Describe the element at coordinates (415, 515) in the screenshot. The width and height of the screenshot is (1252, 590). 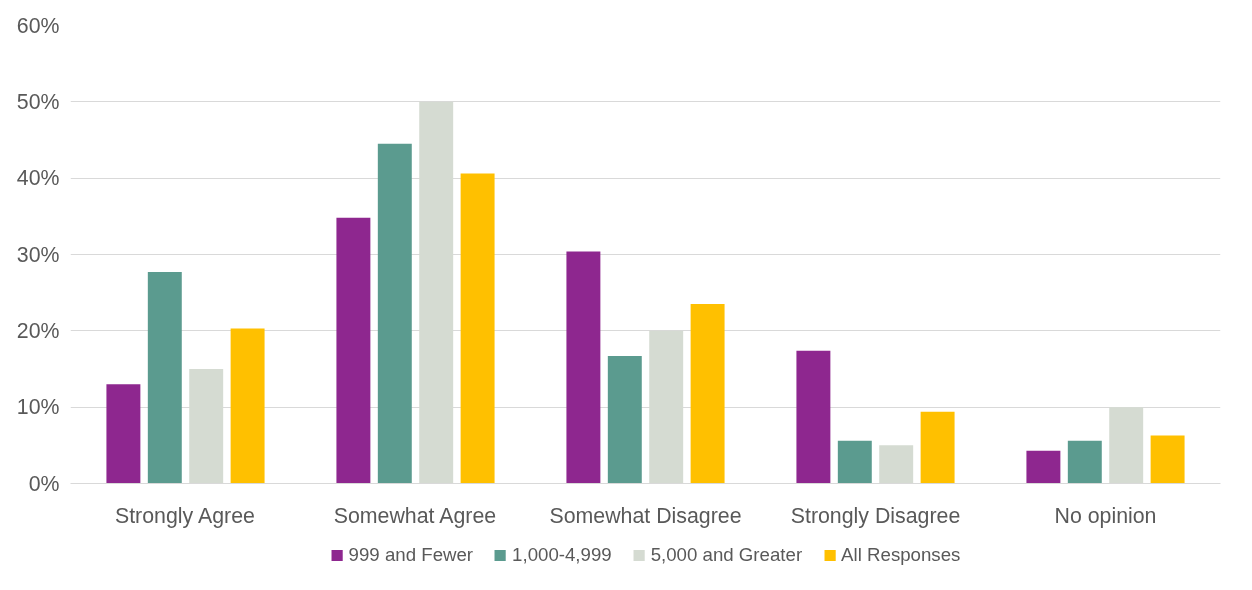
I see `x-tick-label: Somewhat Agree` at that location.